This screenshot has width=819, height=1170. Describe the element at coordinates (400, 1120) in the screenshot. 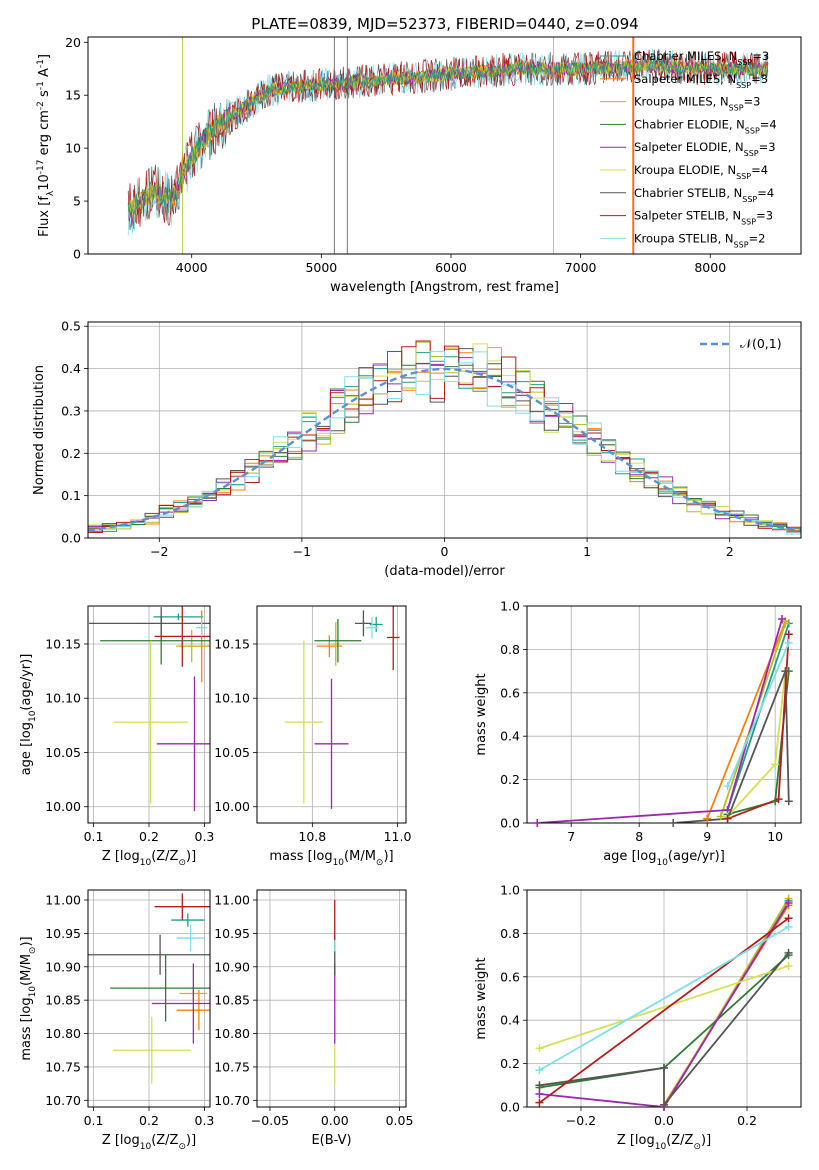

I see `x-tick-label: 0.05` at that location.